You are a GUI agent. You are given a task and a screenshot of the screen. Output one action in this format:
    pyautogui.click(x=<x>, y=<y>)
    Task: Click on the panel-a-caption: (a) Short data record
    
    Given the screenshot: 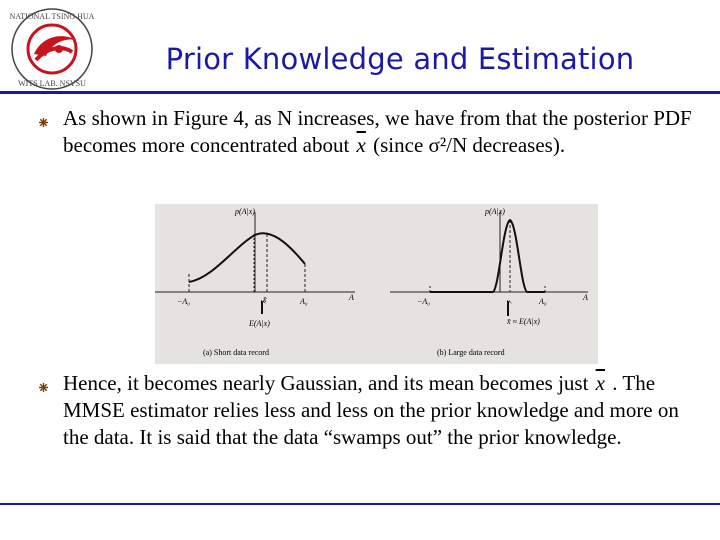 What is the action you would take?
    pyautogui.click(x=236, y=352)
    